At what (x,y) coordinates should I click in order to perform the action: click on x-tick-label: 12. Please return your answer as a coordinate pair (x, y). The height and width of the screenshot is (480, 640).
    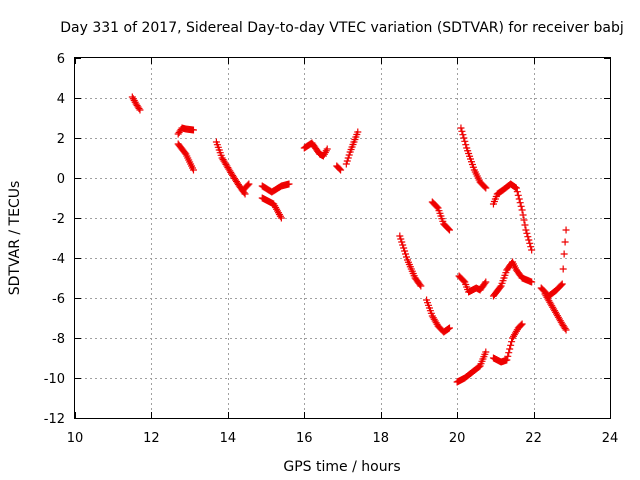
    Looking at the image, I should click on (151, 438).